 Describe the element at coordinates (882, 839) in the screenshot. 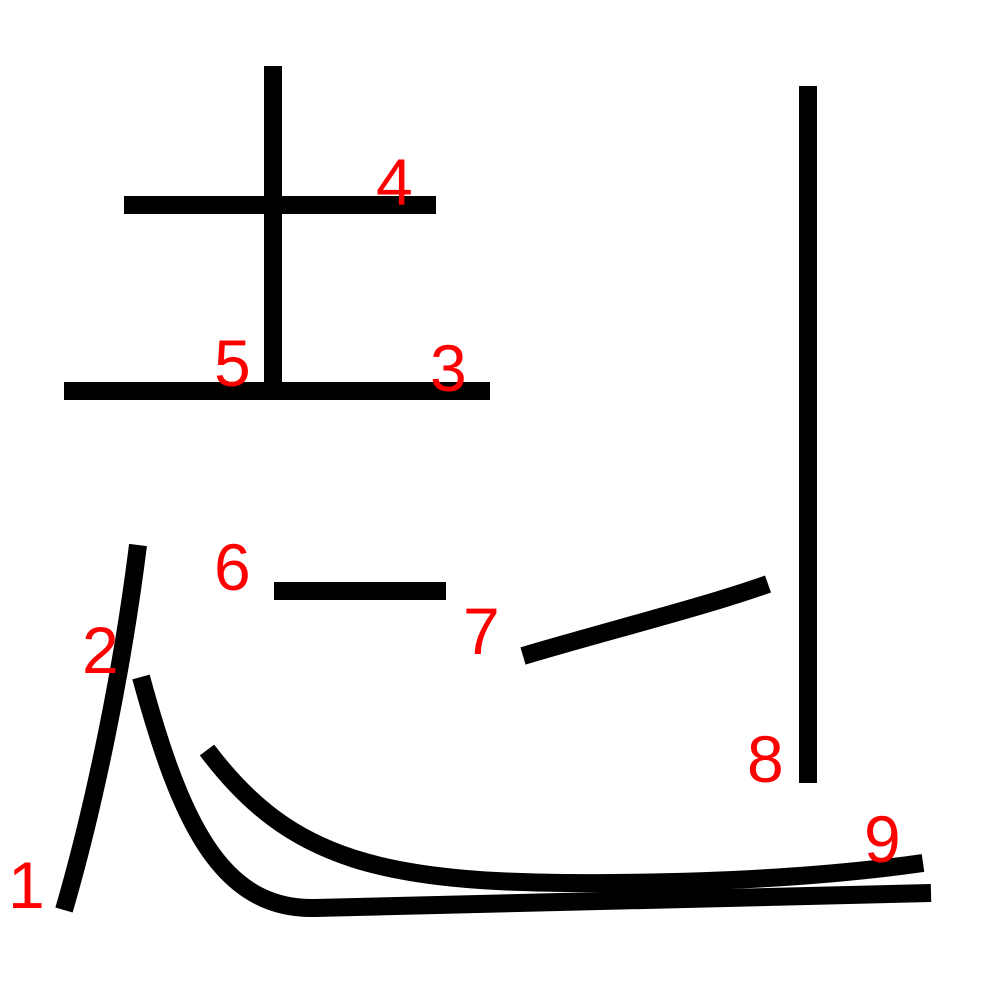

I see `stroke-label-9: 9` at that location.